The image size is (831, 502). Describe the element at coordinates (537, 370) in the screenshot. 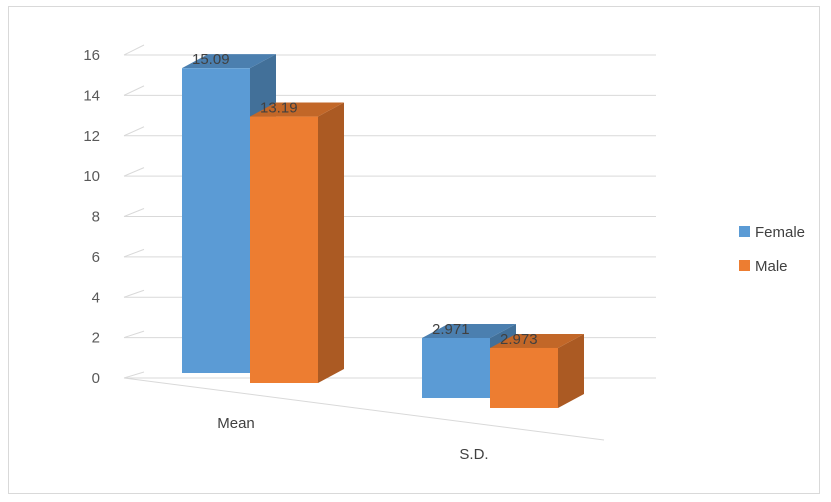

I see `bar-male-sd` at that location.